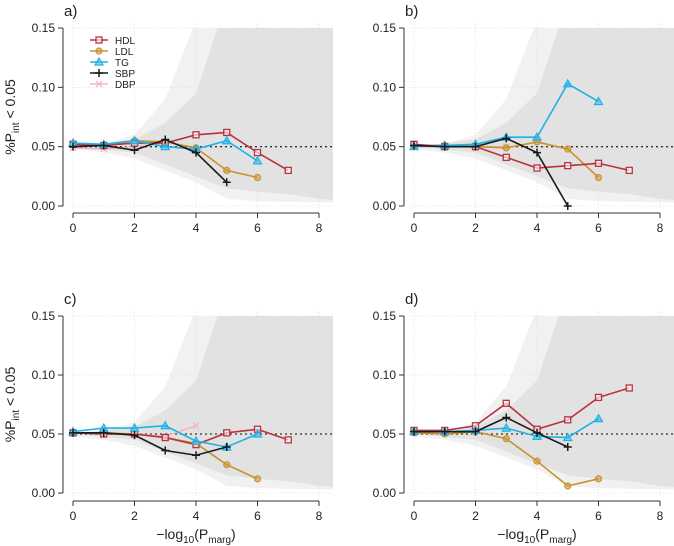 The height and width of the screenshot is (546, 674). What do you see at coordinates (99, 84) in the screenshot?
I see `cross-marker` at bounding box center [99, 84].